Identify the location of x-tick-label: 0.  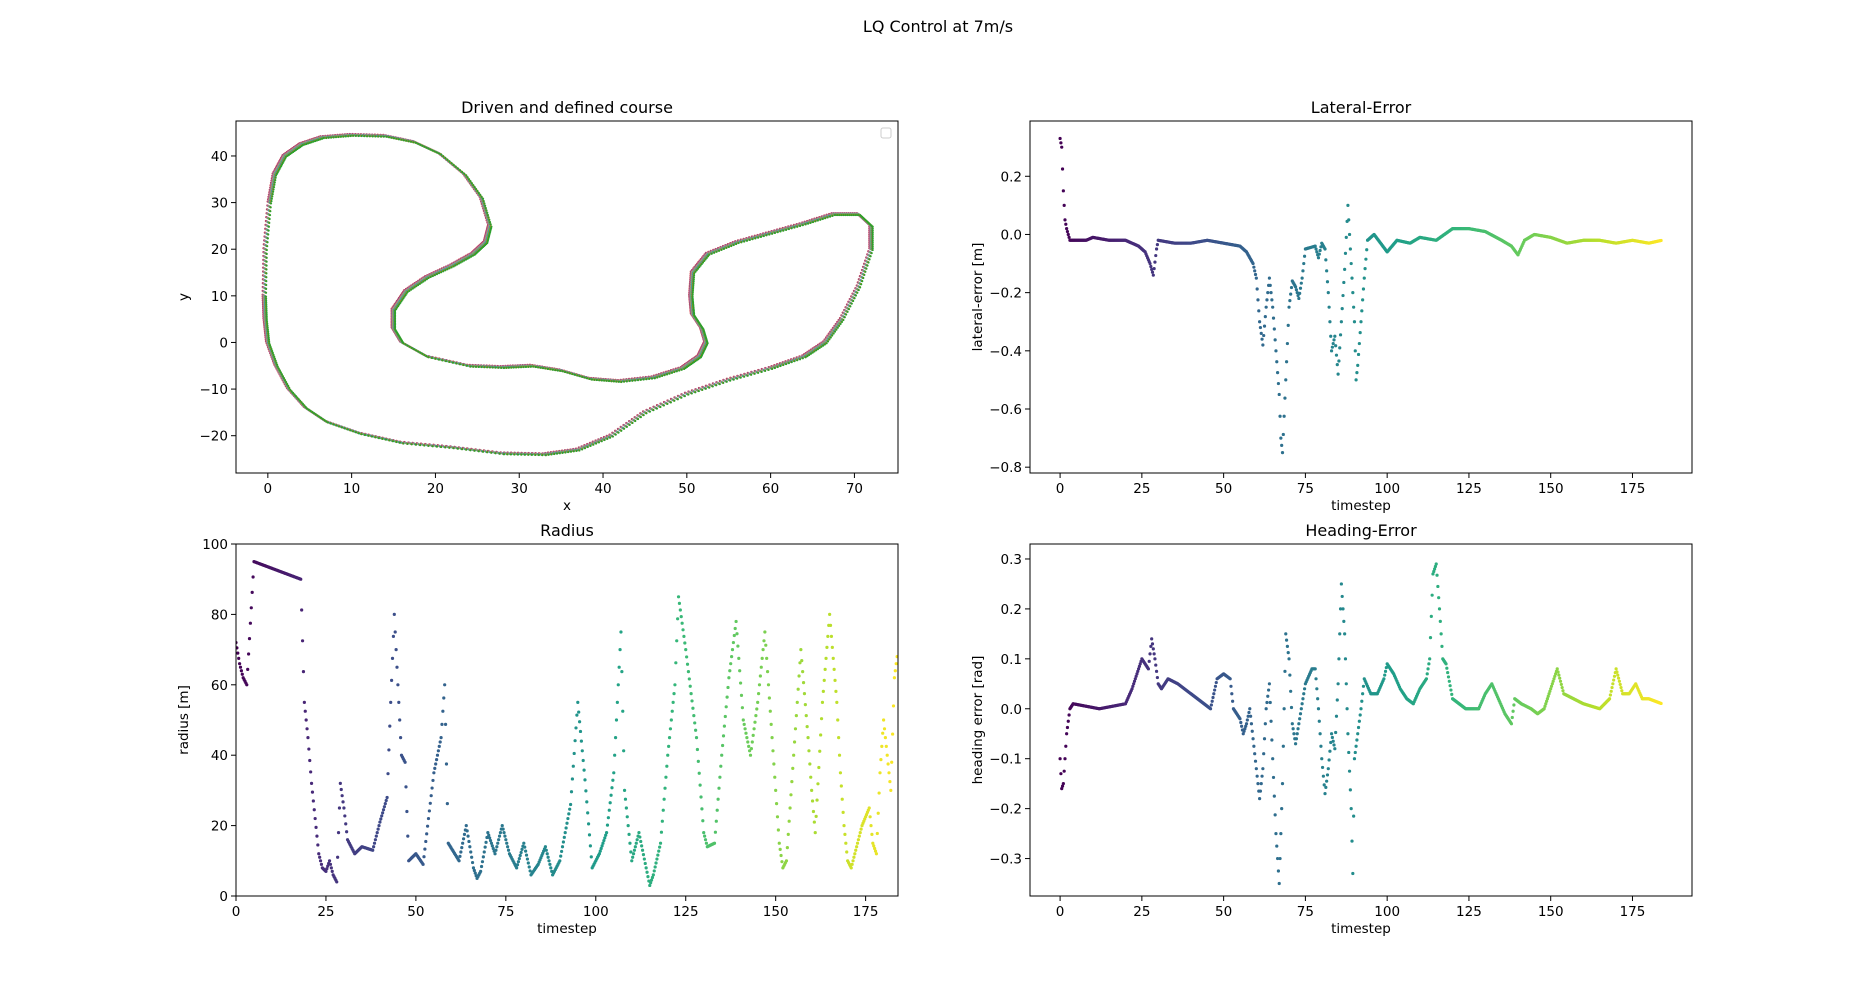
(268, 489).